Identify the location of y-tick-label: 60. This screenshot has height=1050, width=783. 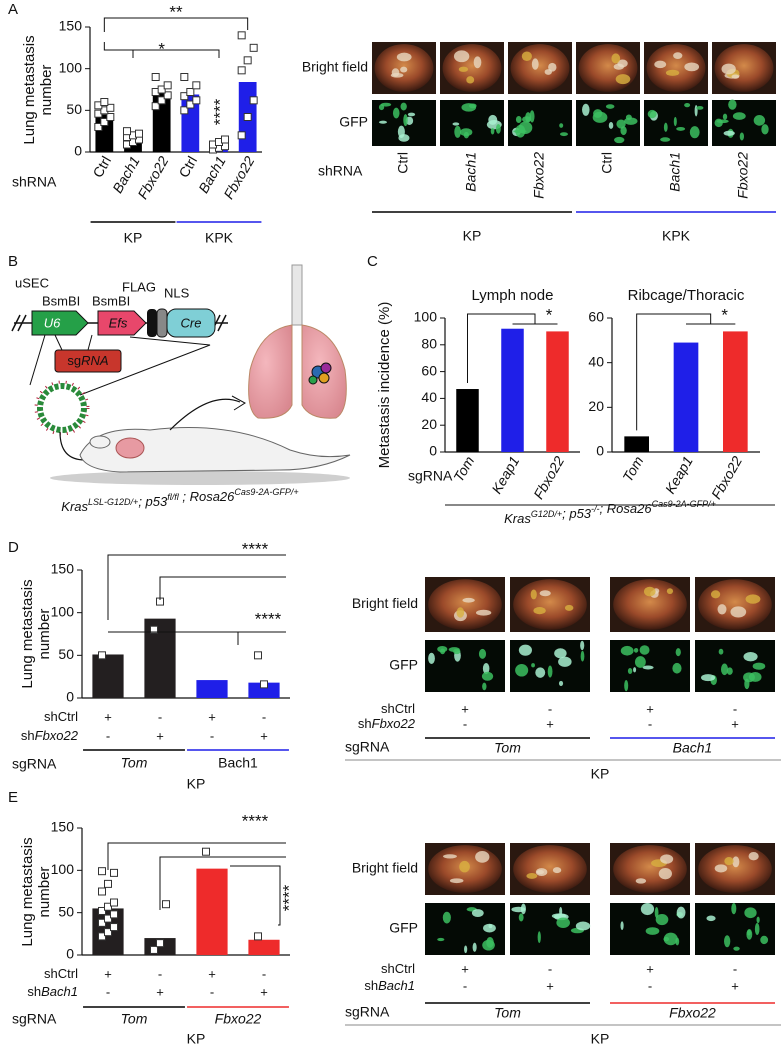
(596, 317).